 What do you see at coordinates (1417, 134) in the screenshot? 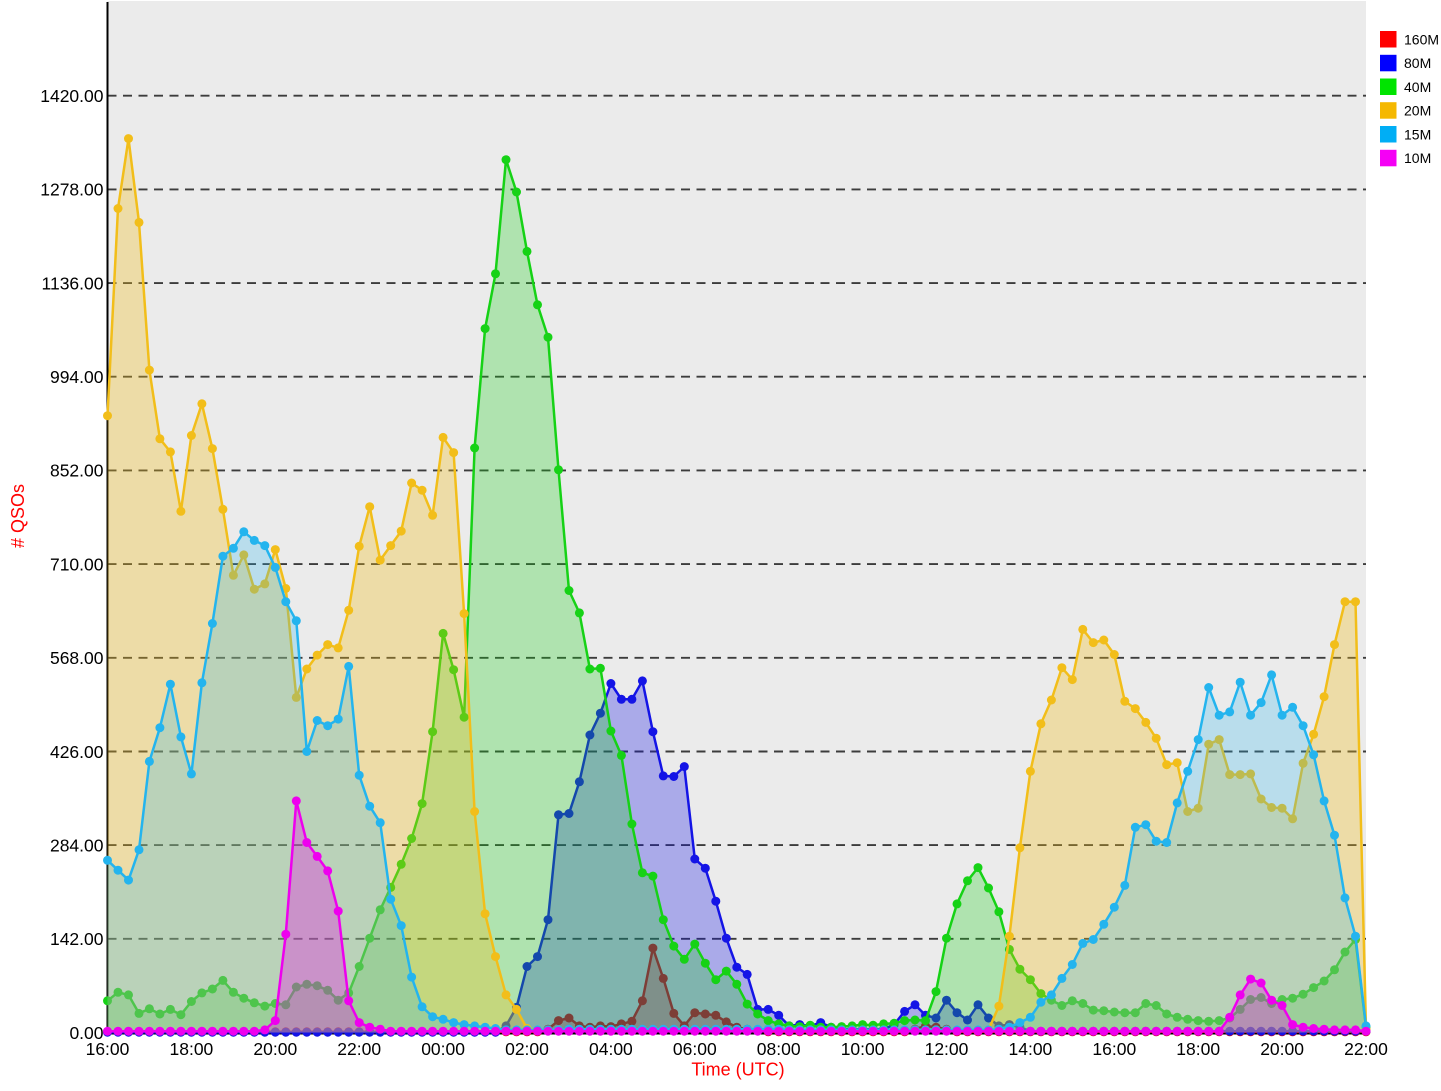
I see `svg-text: 15M` at bounding box center [1417, 134].